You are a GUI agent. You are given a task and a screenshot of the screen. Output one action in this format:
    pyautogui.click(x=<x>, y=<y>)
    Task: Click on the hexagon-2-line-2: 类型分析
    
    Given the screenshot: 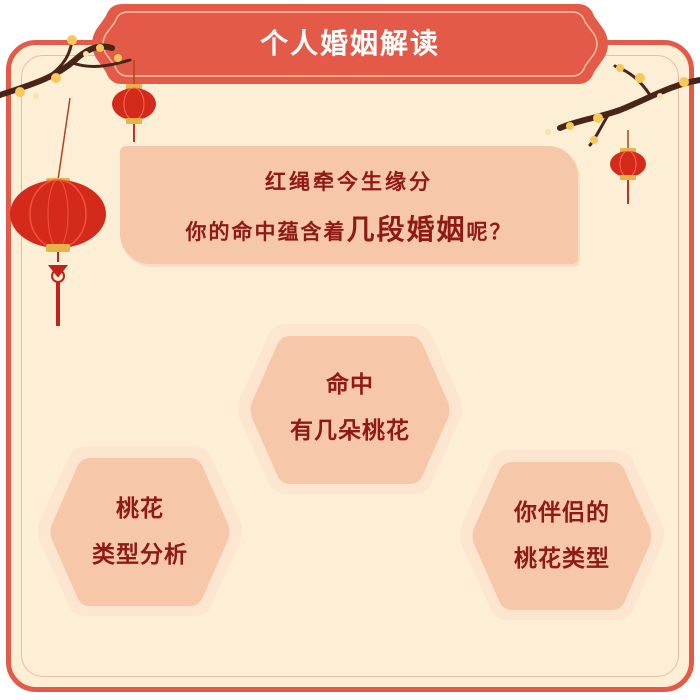 What is the action you would take?
    pyautogui.click(x=140, y=555)
    